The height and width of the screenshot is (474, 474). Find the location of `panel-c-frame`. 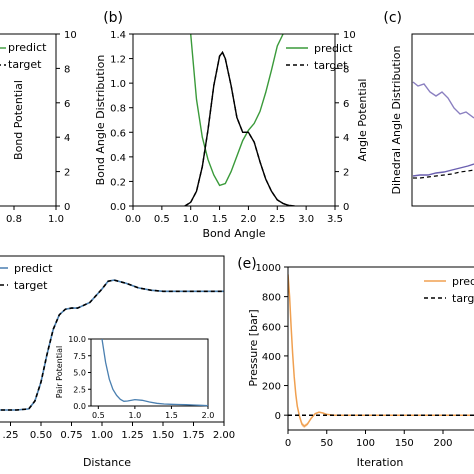

panel-c-frame is located at coordinates (442, 120).